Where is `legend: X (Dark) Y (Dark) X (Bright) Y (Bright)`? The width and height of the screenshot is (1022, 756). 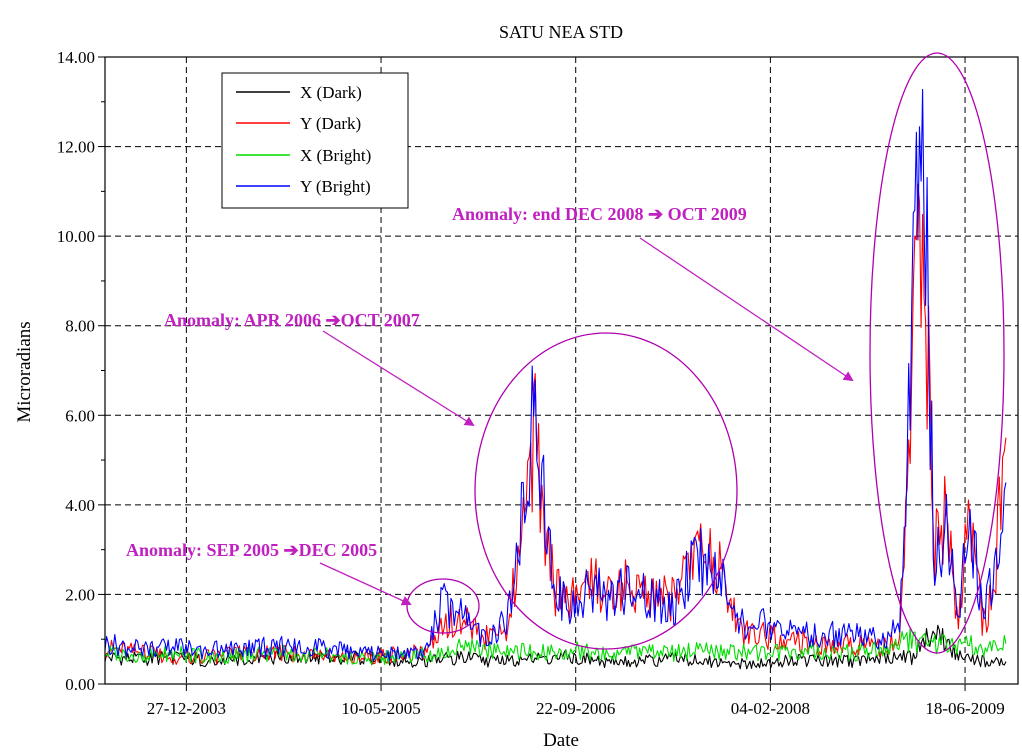 legend: X (Dark) Y (Dark) X (Bright) Y (Bright) is located at coordinates (315, 140).